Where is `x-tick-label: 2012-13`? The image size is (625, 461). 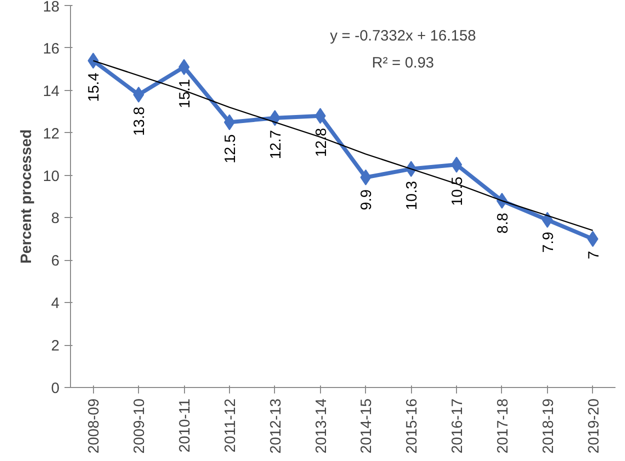
x-tick-label: 2012-13 is located at coordinates (275, 426).